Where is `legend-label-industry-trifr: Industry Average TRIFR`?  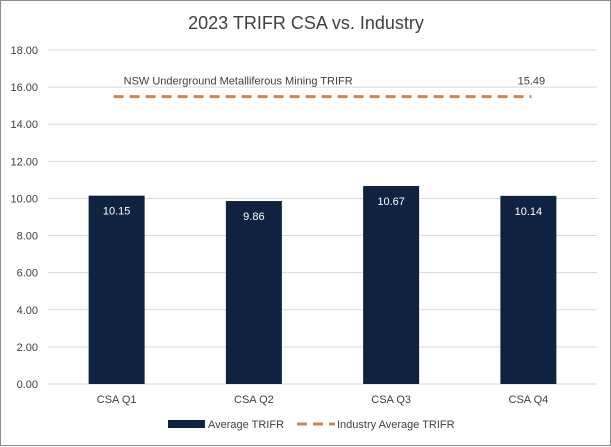 legend-label-industry-trifr: Industry Average TRIFR is located at coordinates (396, 425).